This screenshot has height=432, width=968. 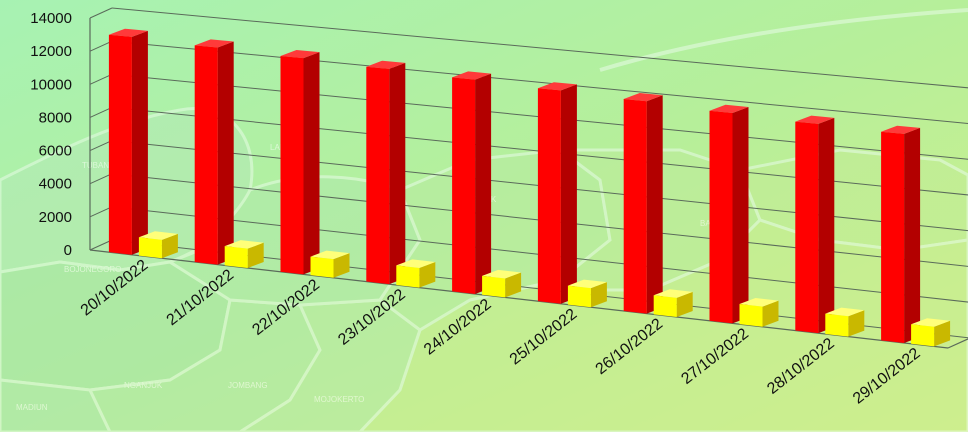 What do you see at coordinates (51, 51) in the screenshot?
I see `y-tick-label: 12000` at bounding box center [51, 51].